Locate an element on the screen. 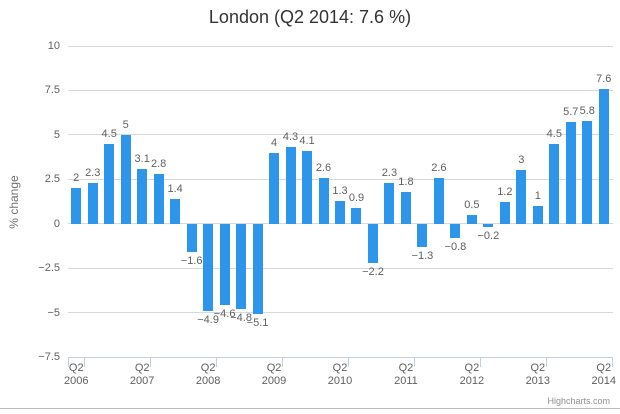  data-label: −4.6 is located at coordinates (224, 314).